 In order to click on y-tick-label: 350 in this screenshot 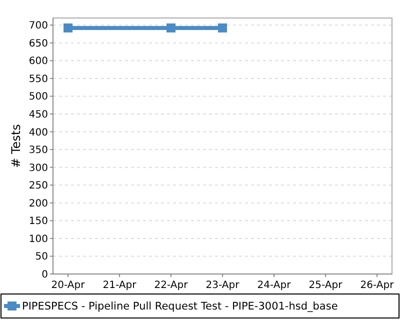, I will do `click(38, 150)`.